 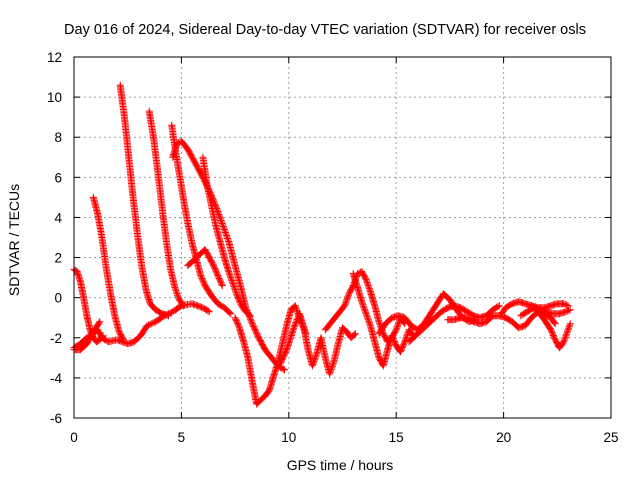 I want to click on x-tick-label: 15, so click(x=396, y=437).